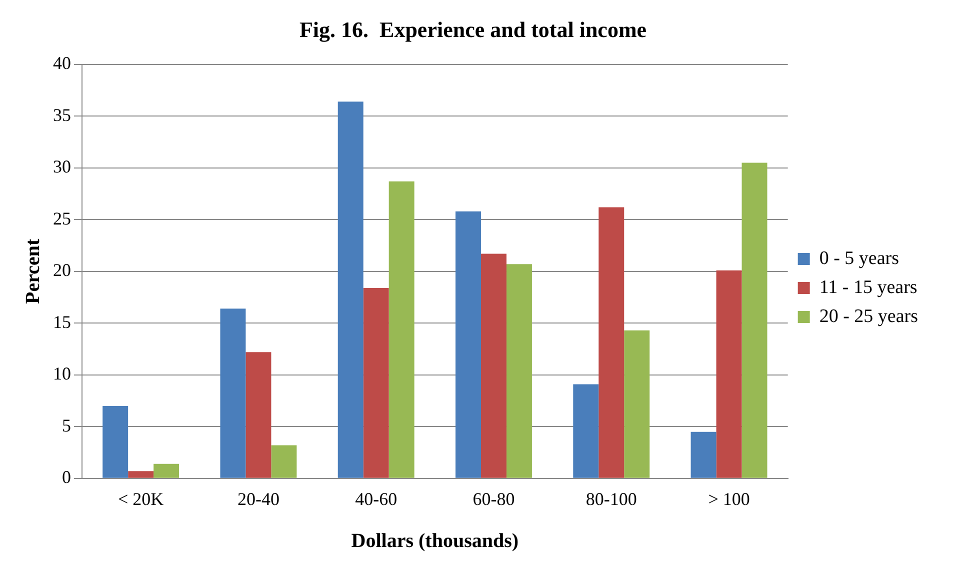 The height and width of the screenshot is (578, 956). I want to click on x-tick-label: < 20K, so click(141, 498).